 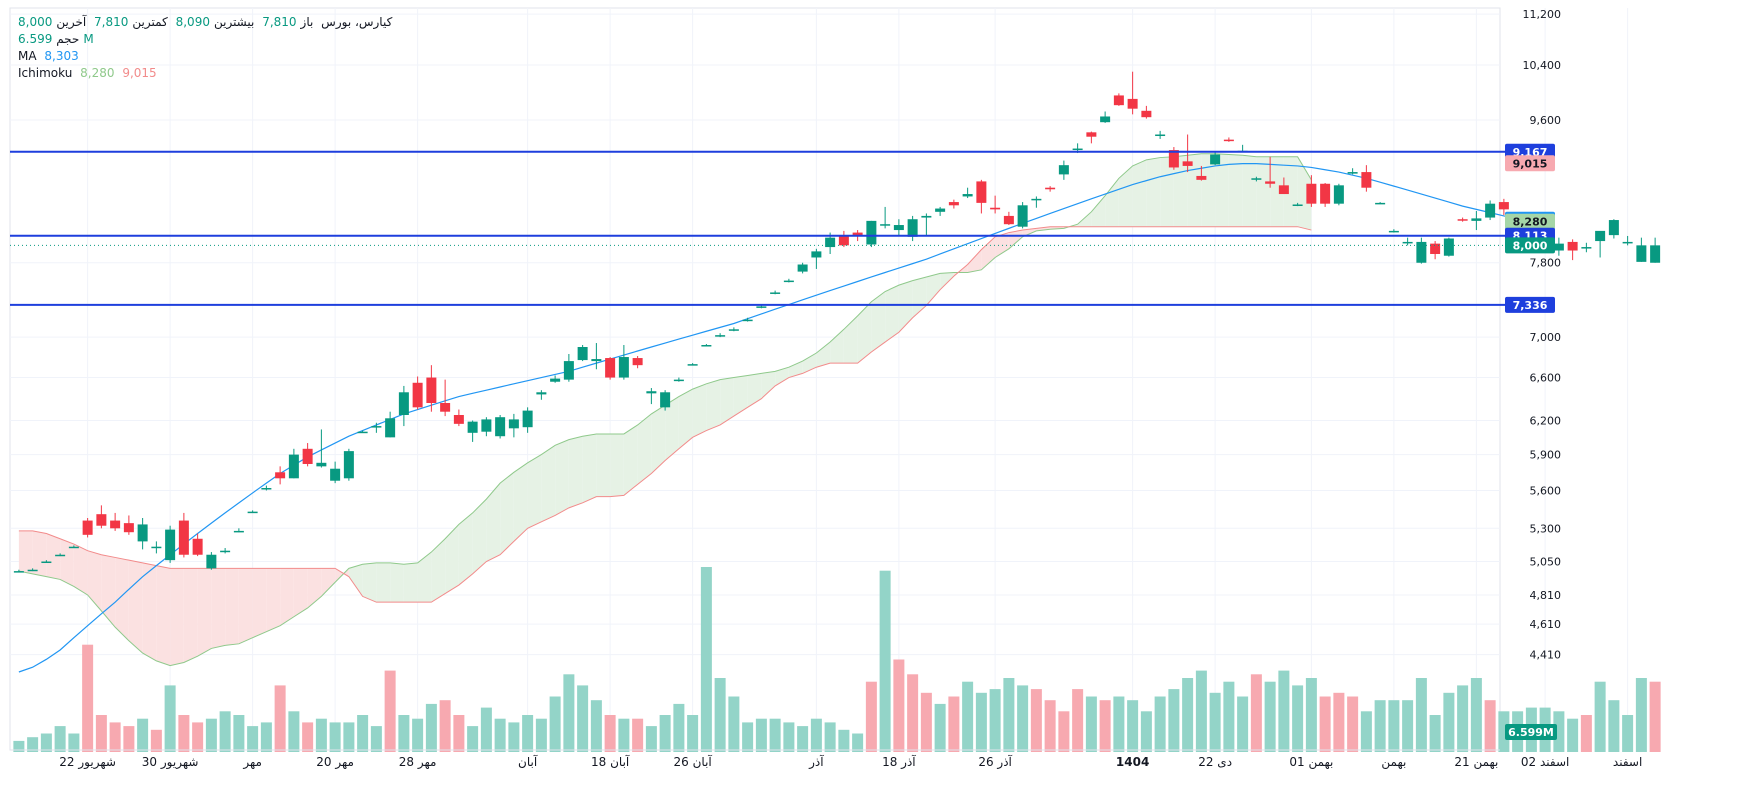 What do you see at coordinates (357, 22) in the screenshot?
I see `legend-symbol: کیارس، بورس` at bounding box center [357, 22].